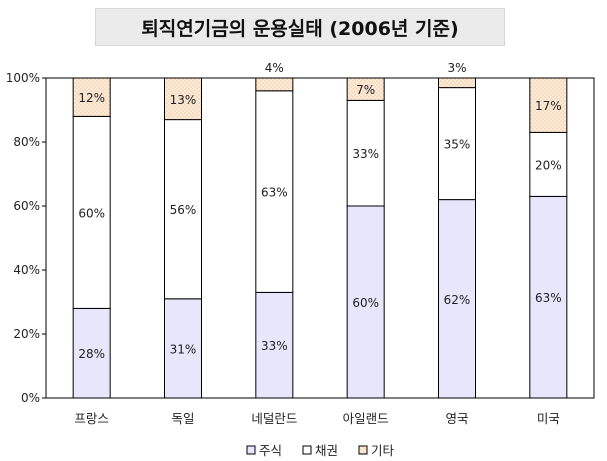 The width and height of the screenshot is (607, 461). Describe the element at coordinates (326, 450) in the screenshot. I see `legend-label: 채권` at that location.